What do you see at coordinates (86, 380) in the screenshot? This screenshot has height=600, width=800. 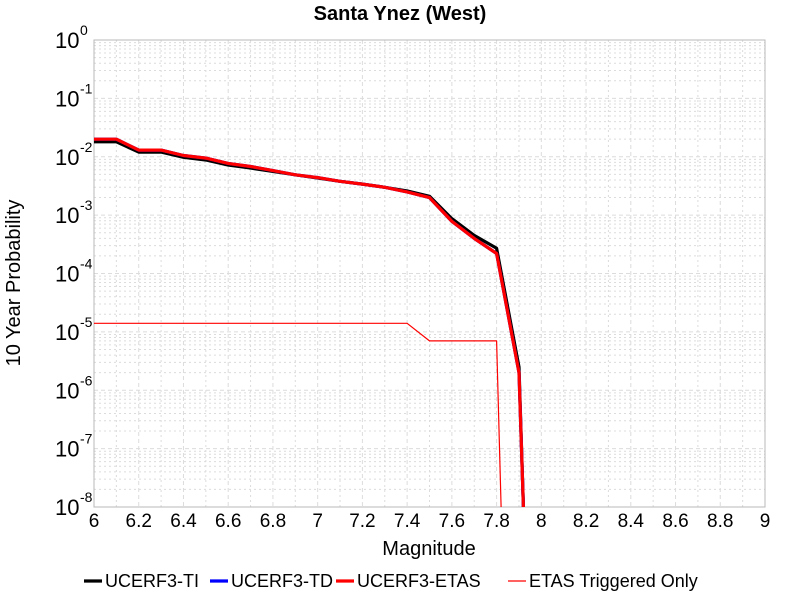 I see `y-tick-exponent: -6` at bounding box center [86, 380].